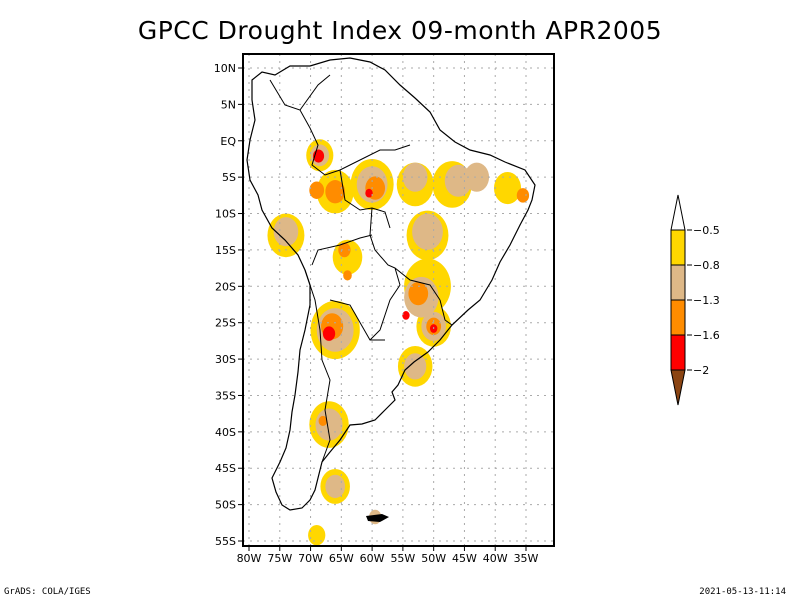 The height and width of the screenshot is (600, 800). Describe the element at coordinates (372, 558) in the screenshot. I see `lon-tick-label: 60W` at that location.